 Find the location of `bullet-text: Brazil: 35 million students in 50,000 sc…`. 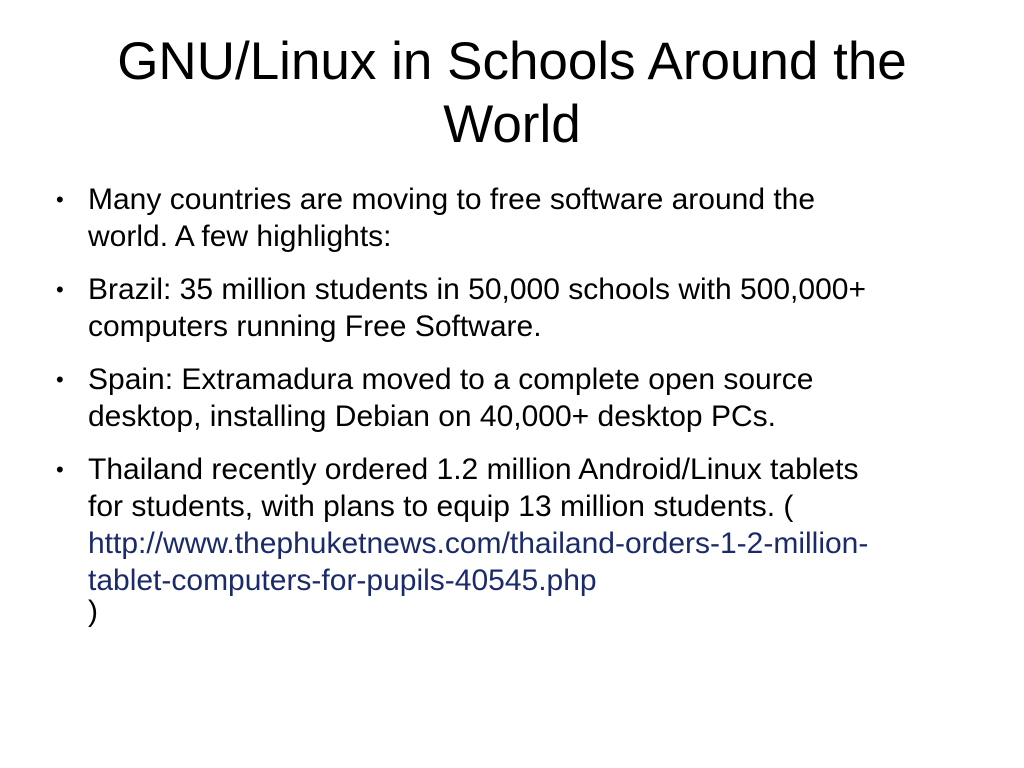

bullet-text: Brazil: 35 million students in 50,000 sc… is located at coordinates (477, 289).